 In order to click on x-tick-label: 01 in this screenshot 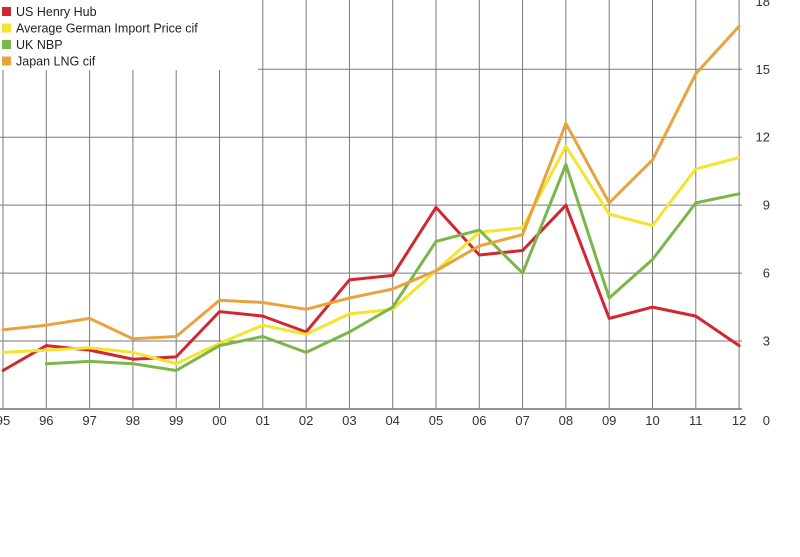, I will do `click(263, 420)`.